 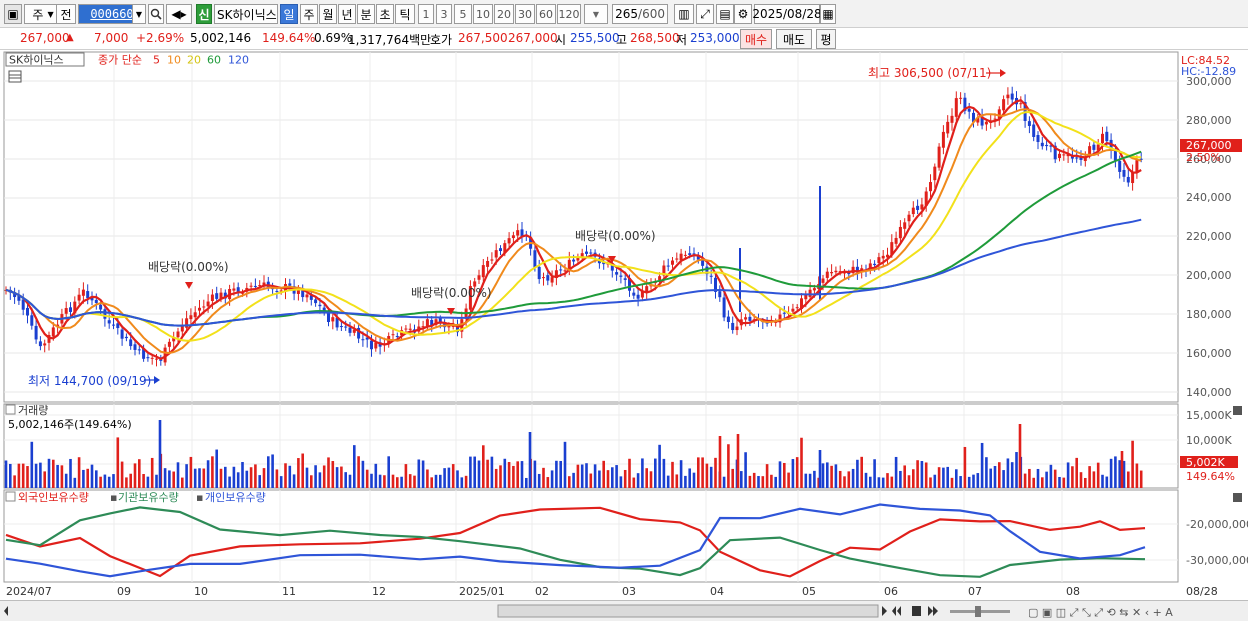 What do you see at coordinates (13, 14) in the screenshot?
I see `window-menu-icon: ▣` at bounding box center [13, 14].